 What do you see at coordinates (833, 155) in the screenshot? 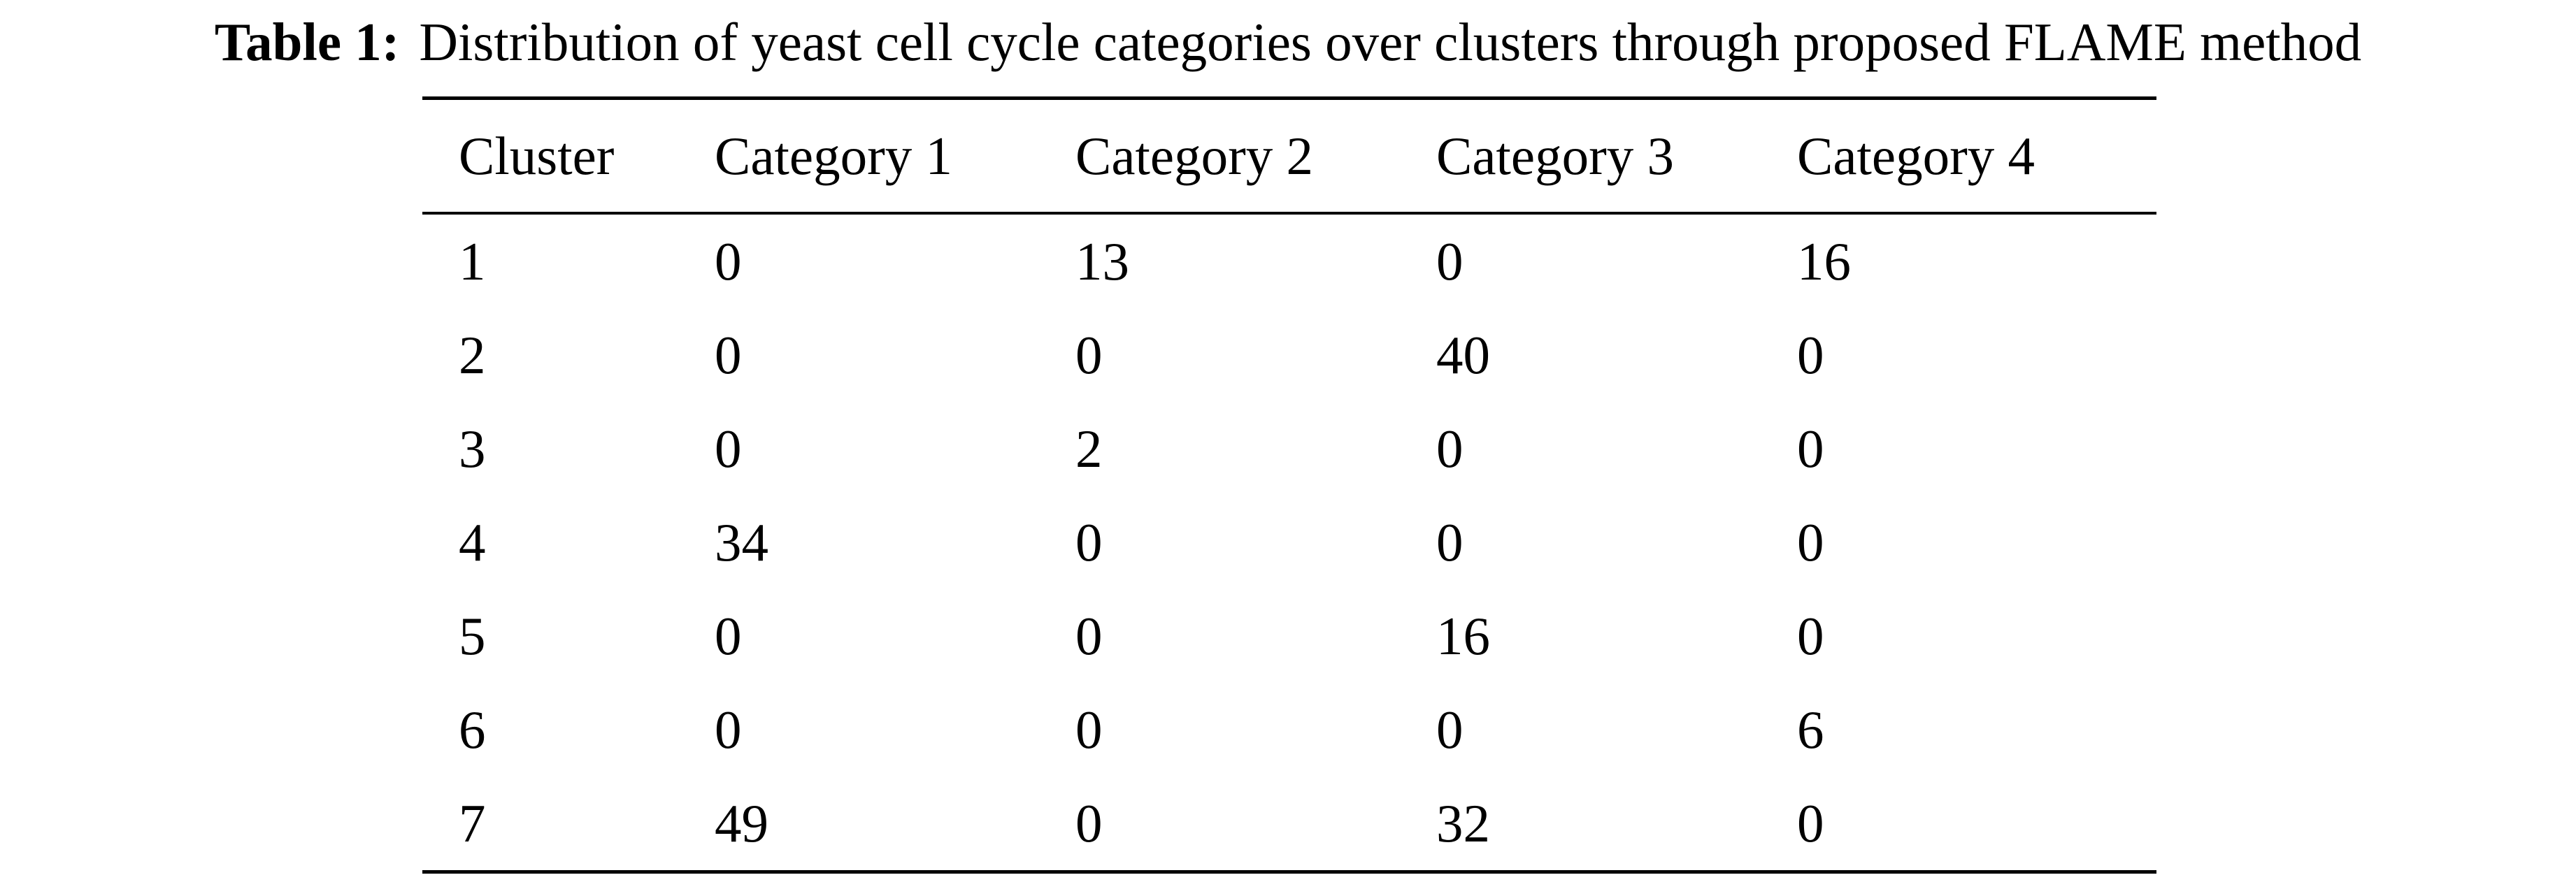
I see `header-cell: Category 1` at bounding box center [833, 155].